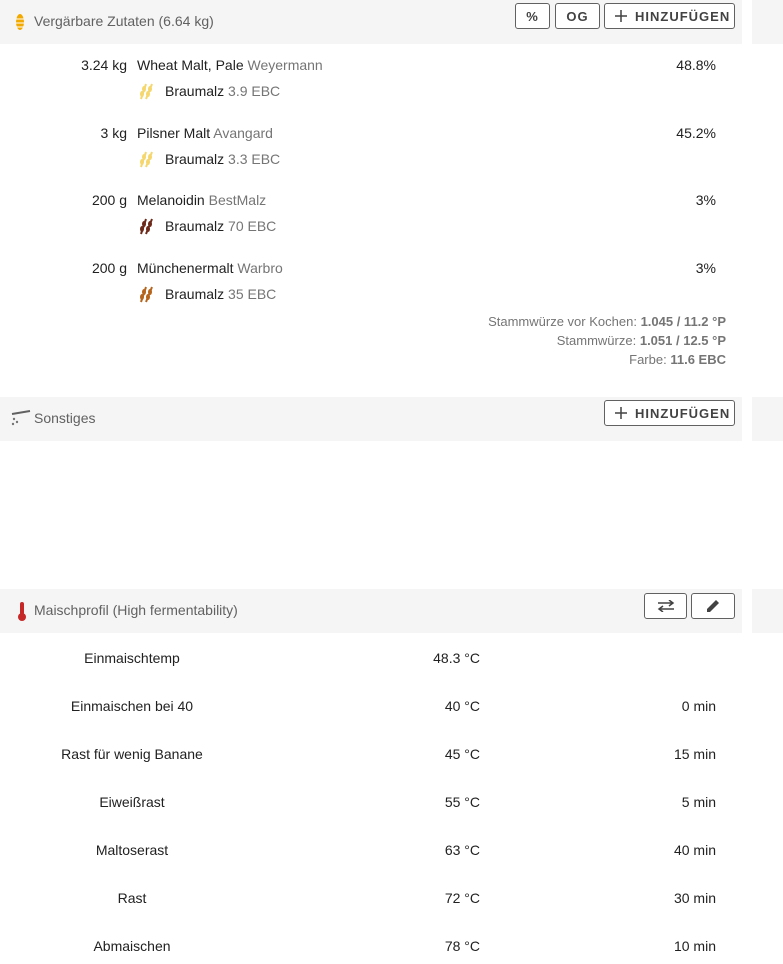  I want to click on stat-label: Stammwürze vor Kochen:, so click(562, 321).